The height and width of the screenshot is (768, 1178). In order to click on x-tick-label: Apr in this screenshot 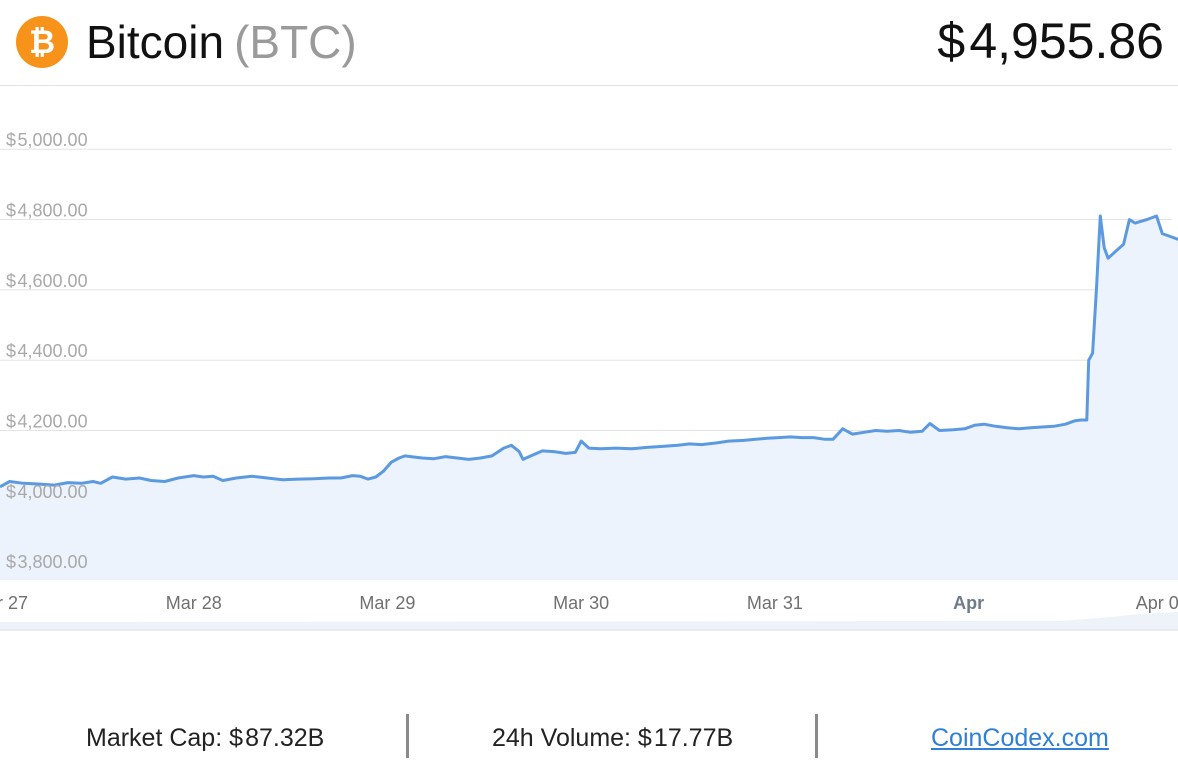, I will do `click(968, 603)`.